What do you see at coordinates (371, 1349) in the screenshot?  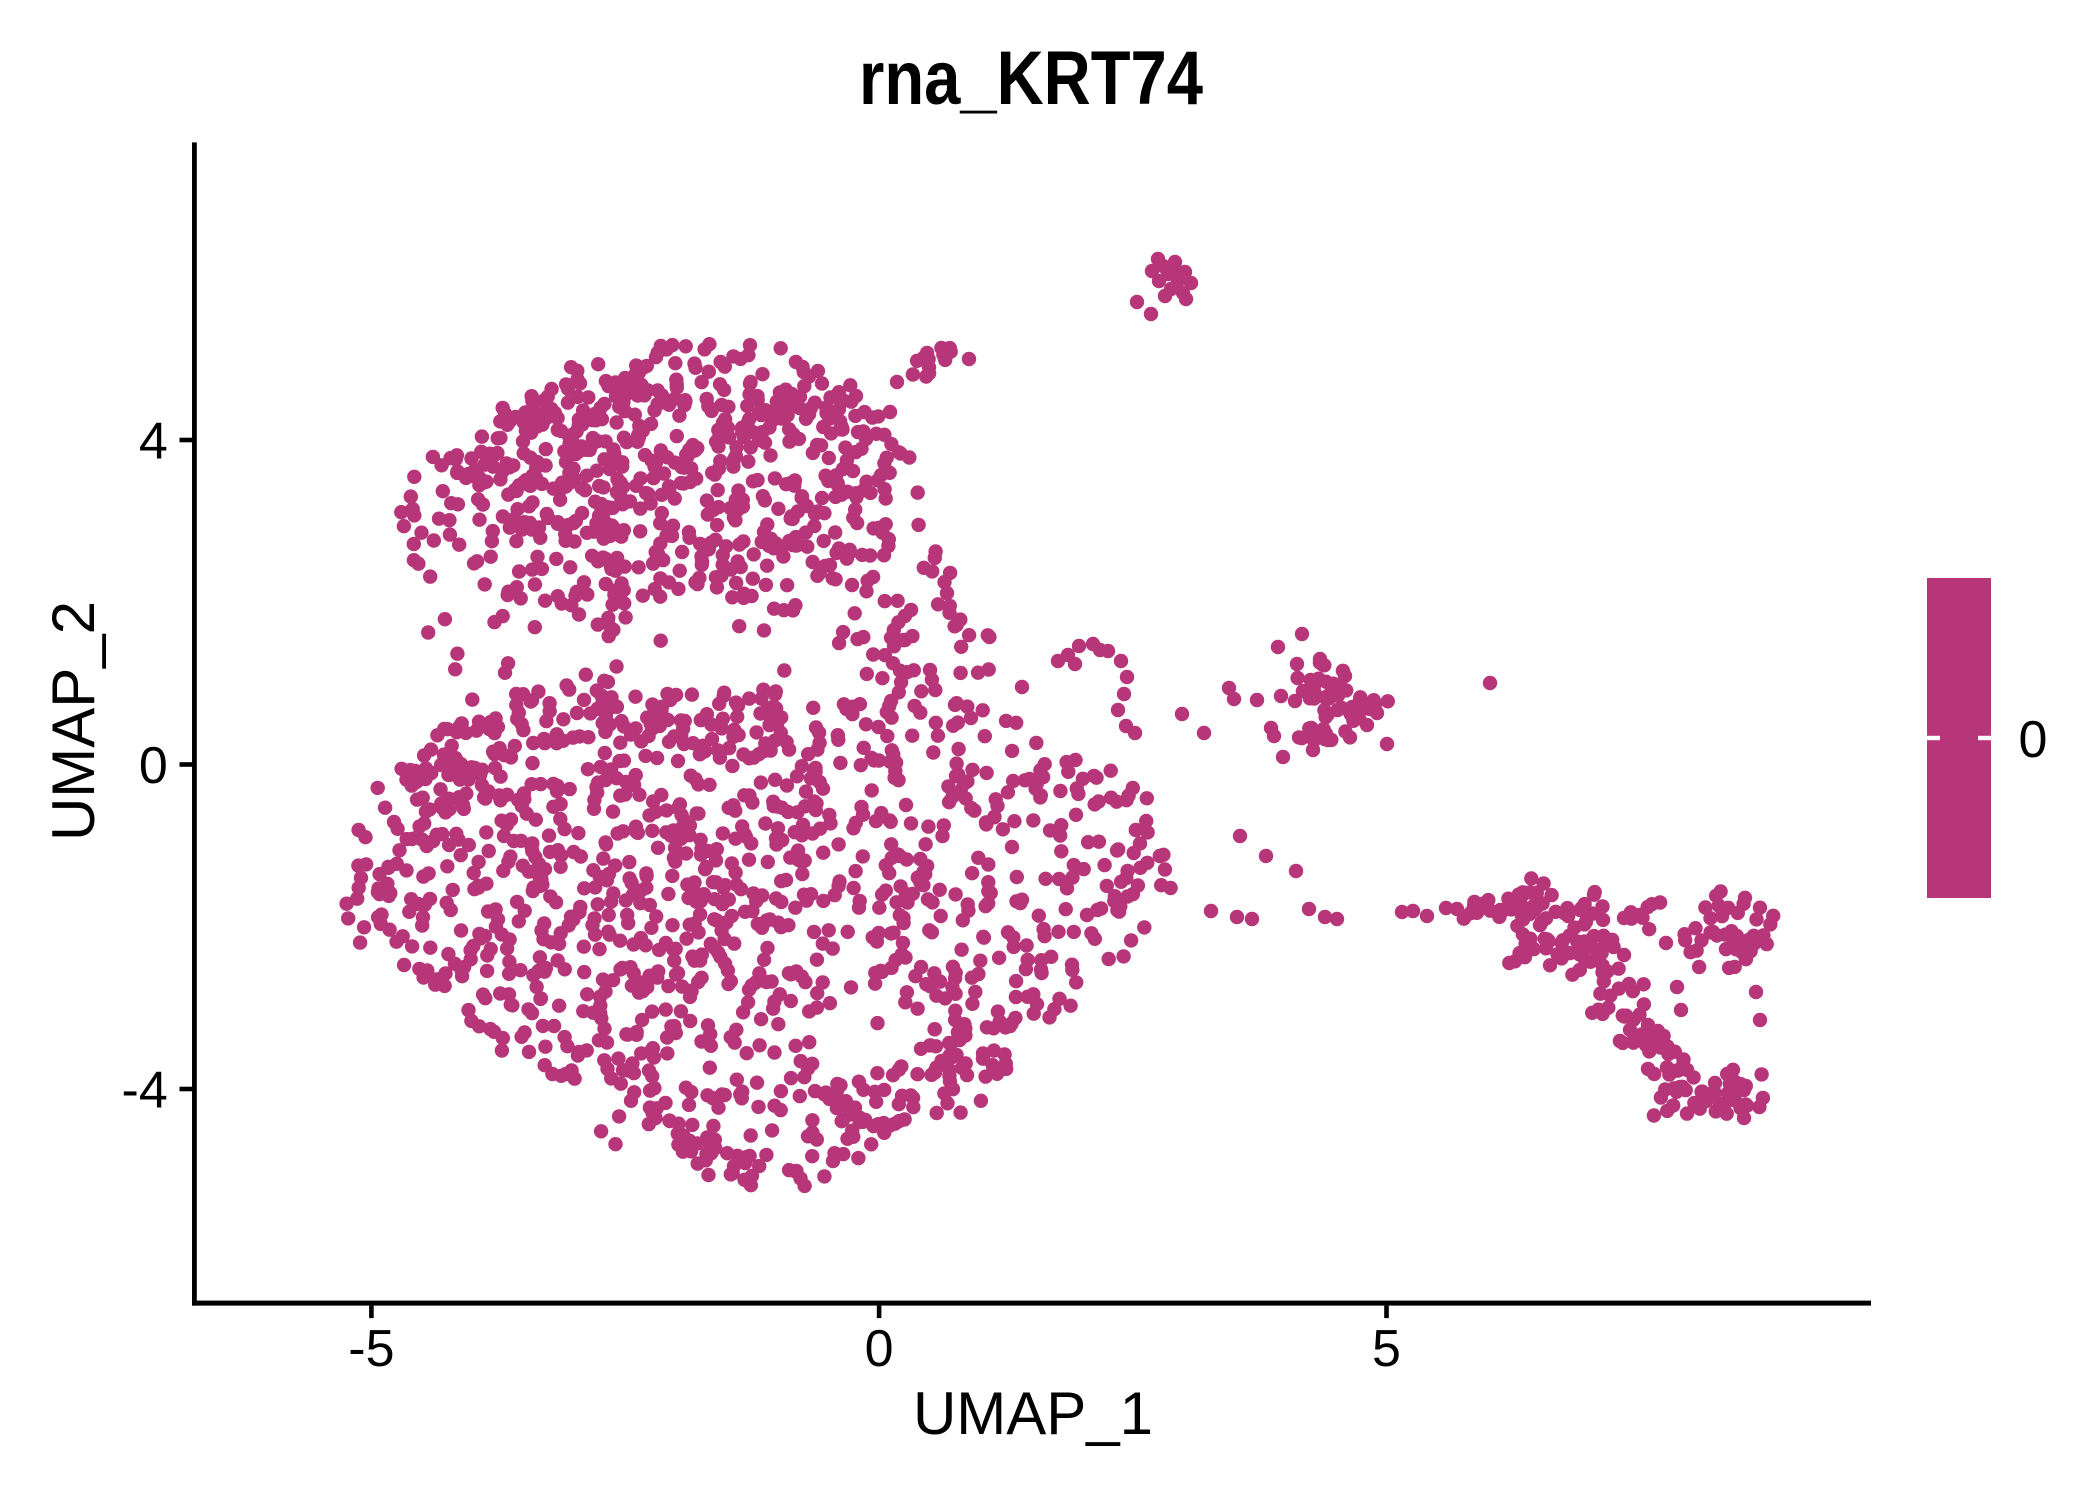 I see `svg-text: -5` at bounding box center [371, 1349].